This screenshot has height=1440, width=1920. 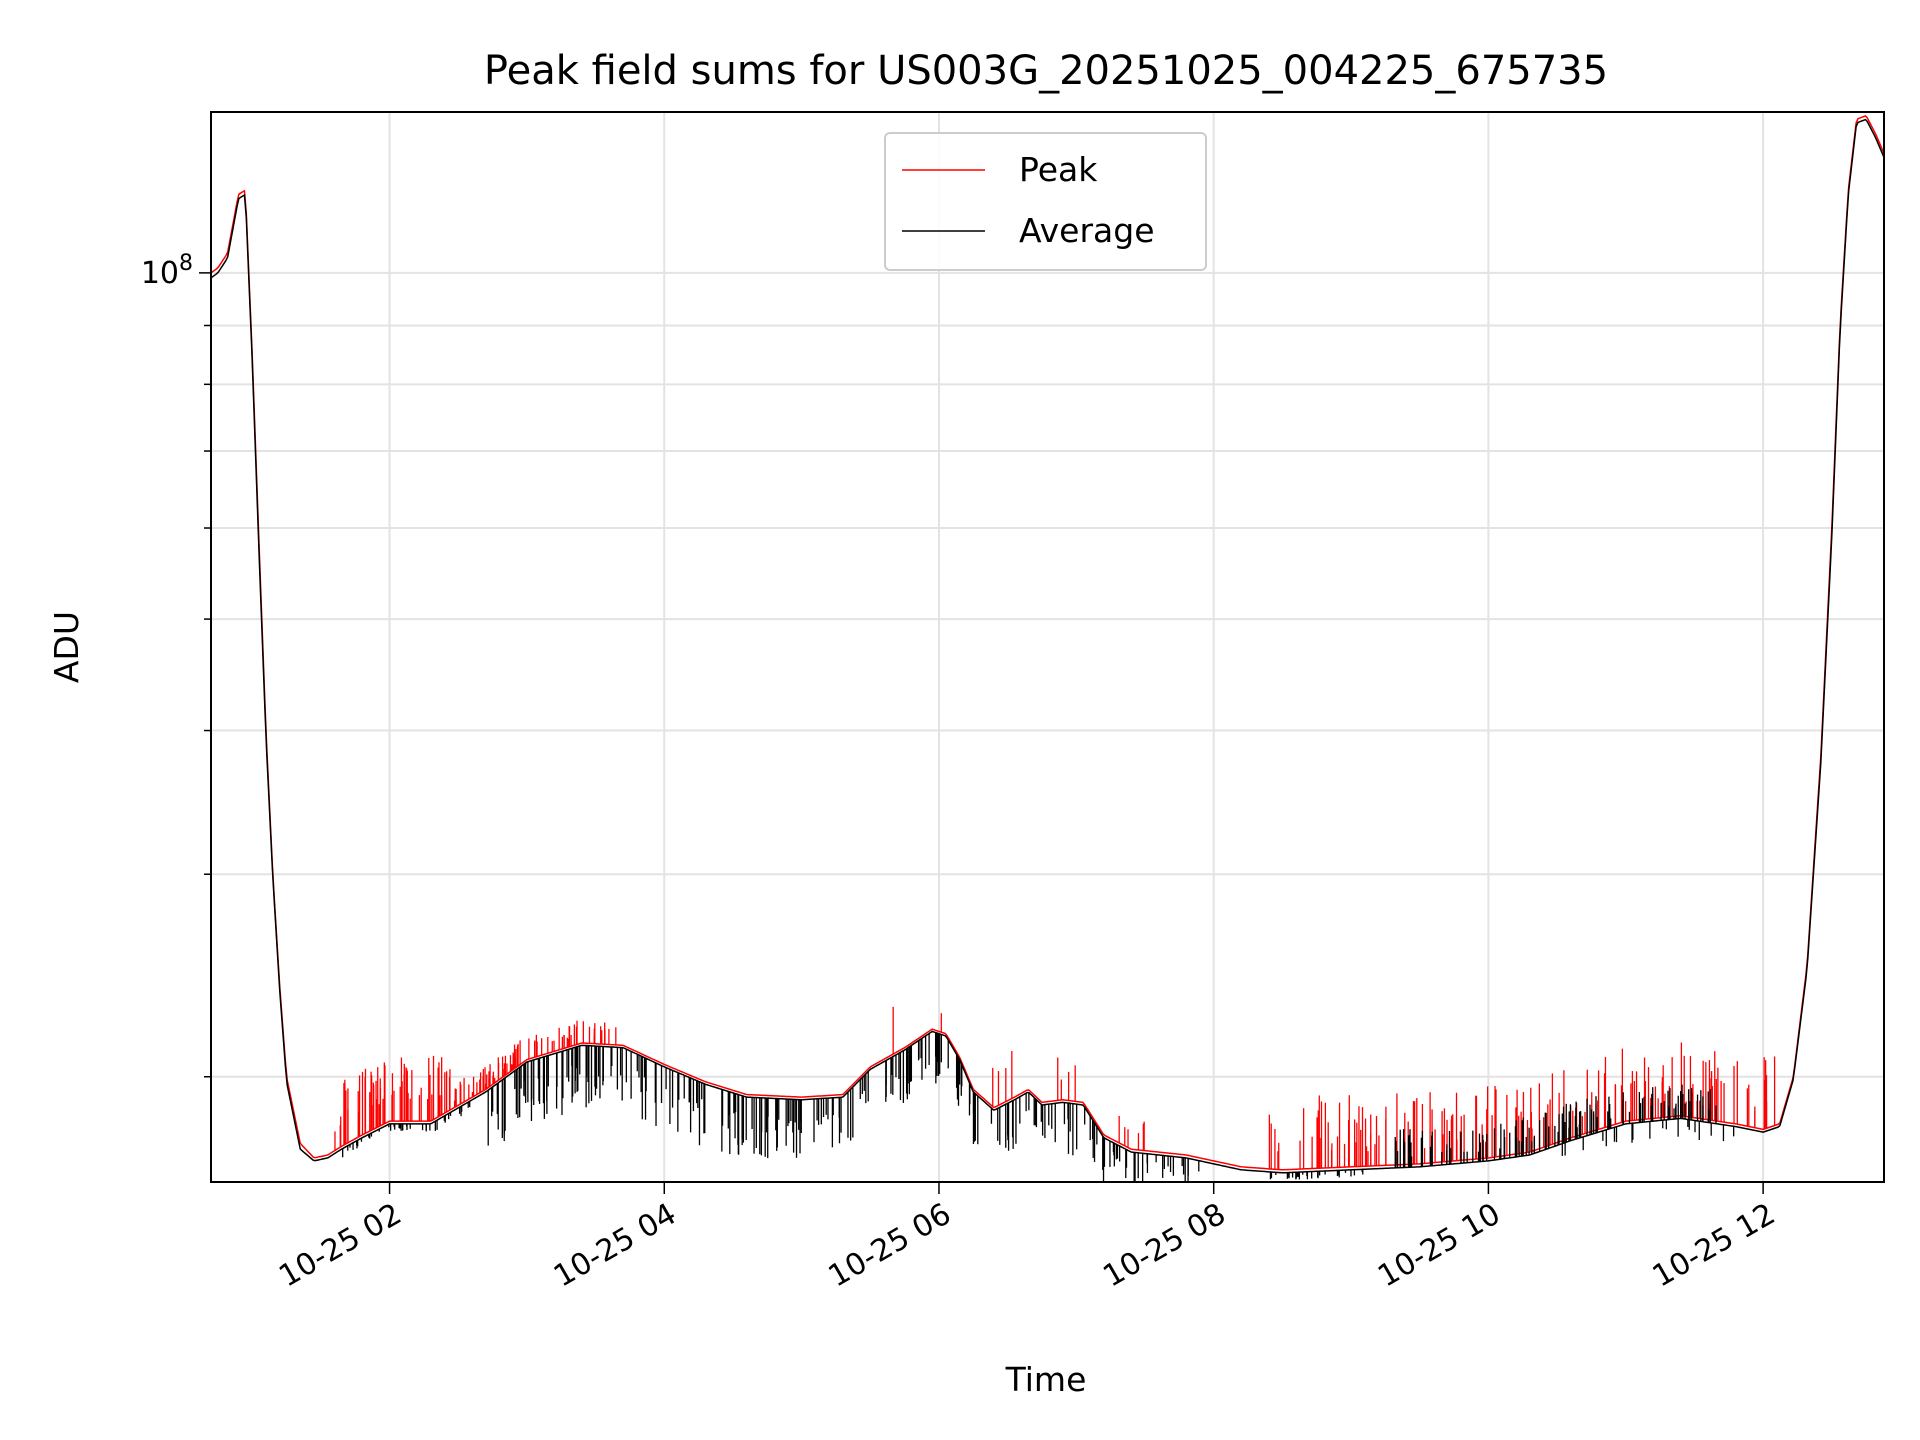 I want to click on y-tick-label: 108, so click(x=167, y=271).